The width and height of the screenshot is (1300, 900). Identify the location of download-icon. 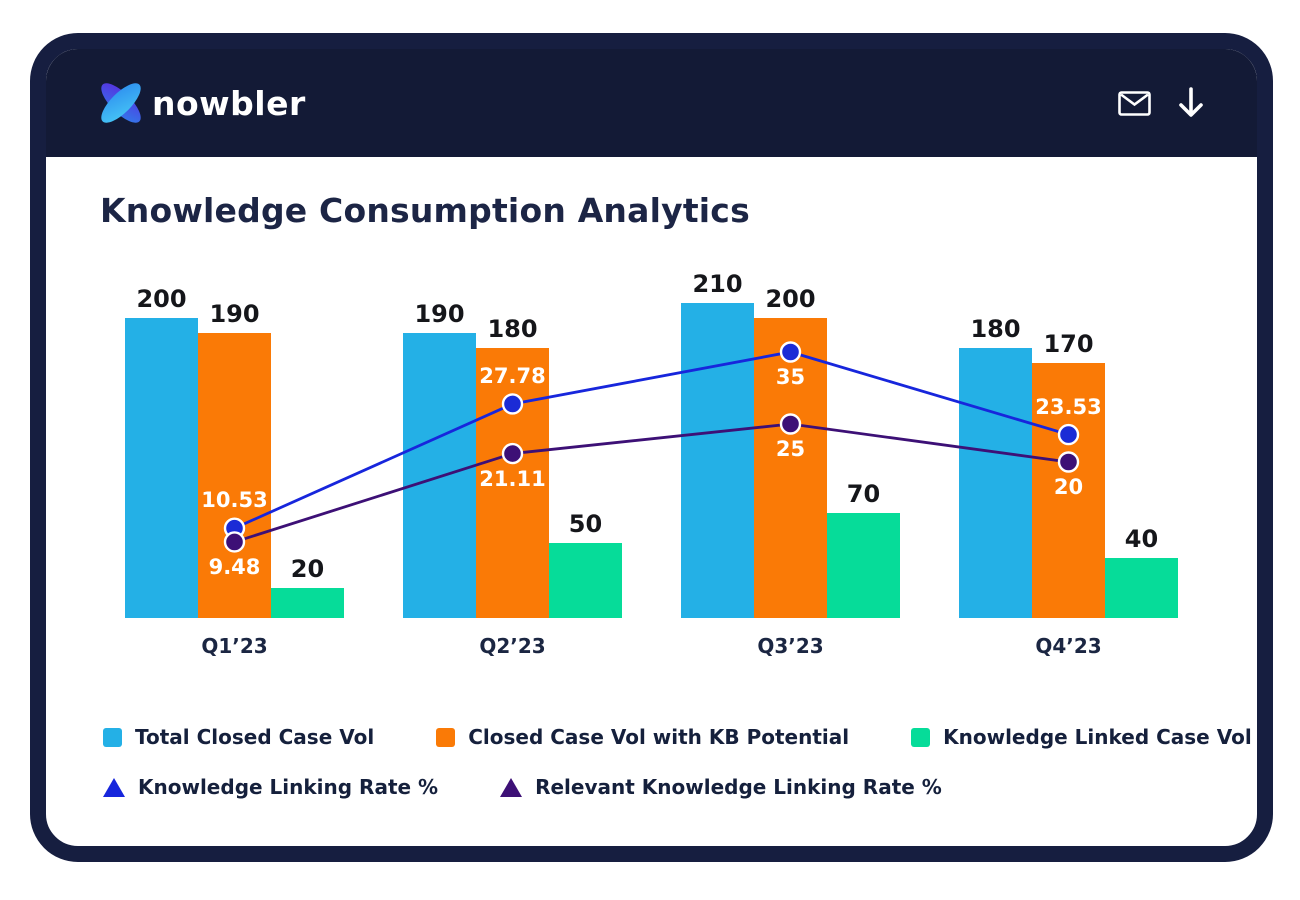
(1191, 103).